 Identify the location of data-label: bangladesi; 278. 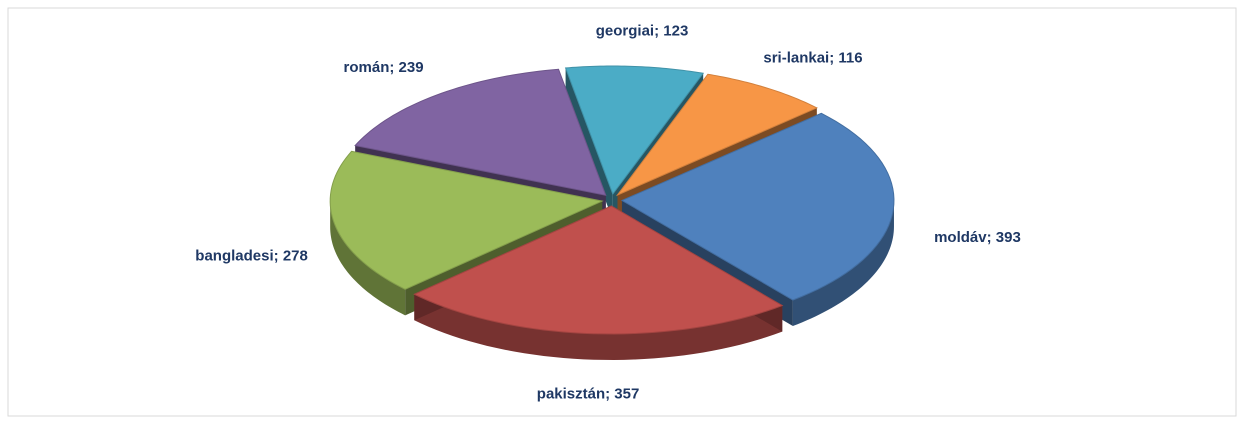
(251, 255).